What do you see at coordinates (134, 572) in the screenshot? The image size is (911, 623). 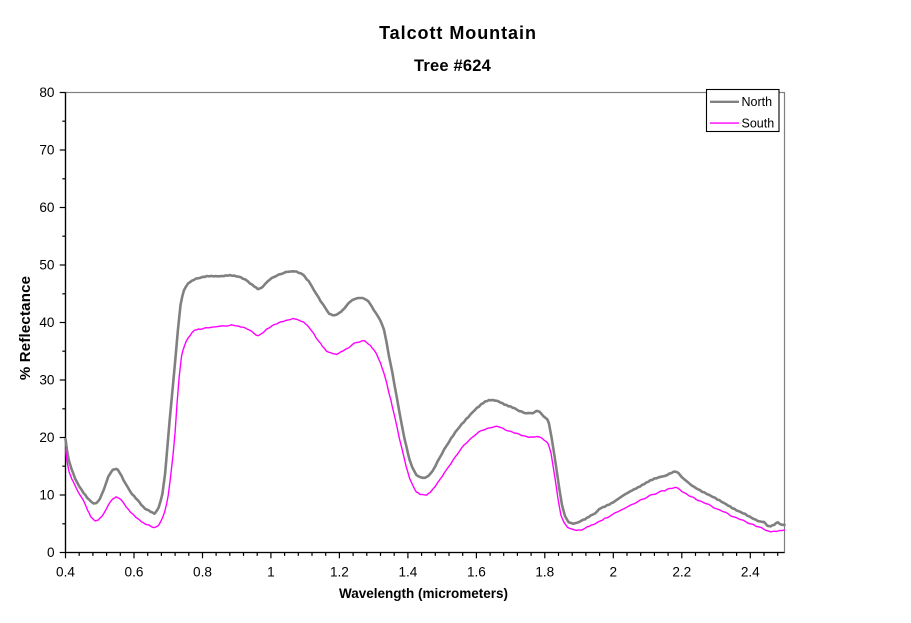 I see `svg-text: 0.6` at bounding box center [134, 572].